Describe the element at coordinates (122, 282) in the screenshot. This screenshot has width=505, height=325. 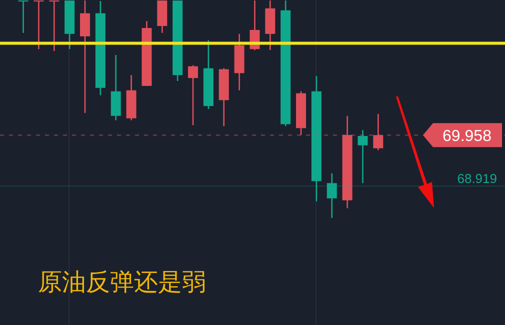
I see `annotation: 原油反弹还是弱` at that location.